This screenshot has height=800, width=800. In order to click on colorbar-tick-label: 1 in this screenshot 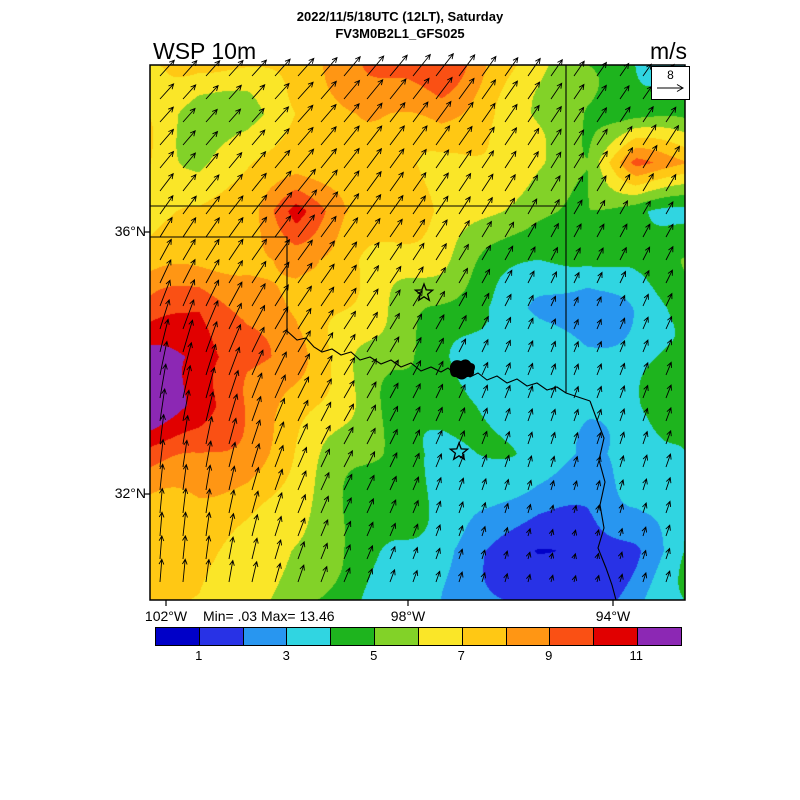, I will do `click(199, 655)`.